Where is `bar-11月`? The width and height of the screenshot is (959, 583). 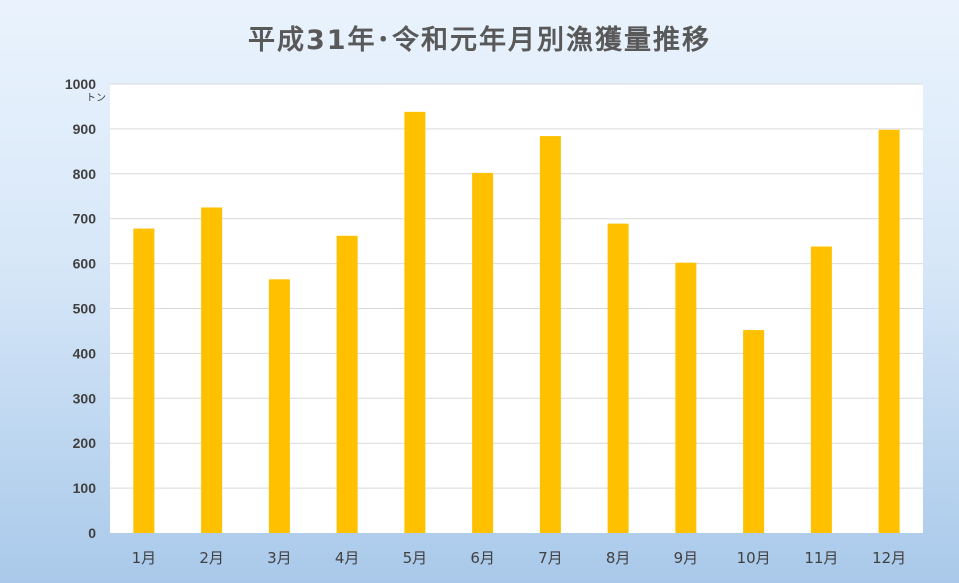
bar-11月 is located at coordinates (821, 389).